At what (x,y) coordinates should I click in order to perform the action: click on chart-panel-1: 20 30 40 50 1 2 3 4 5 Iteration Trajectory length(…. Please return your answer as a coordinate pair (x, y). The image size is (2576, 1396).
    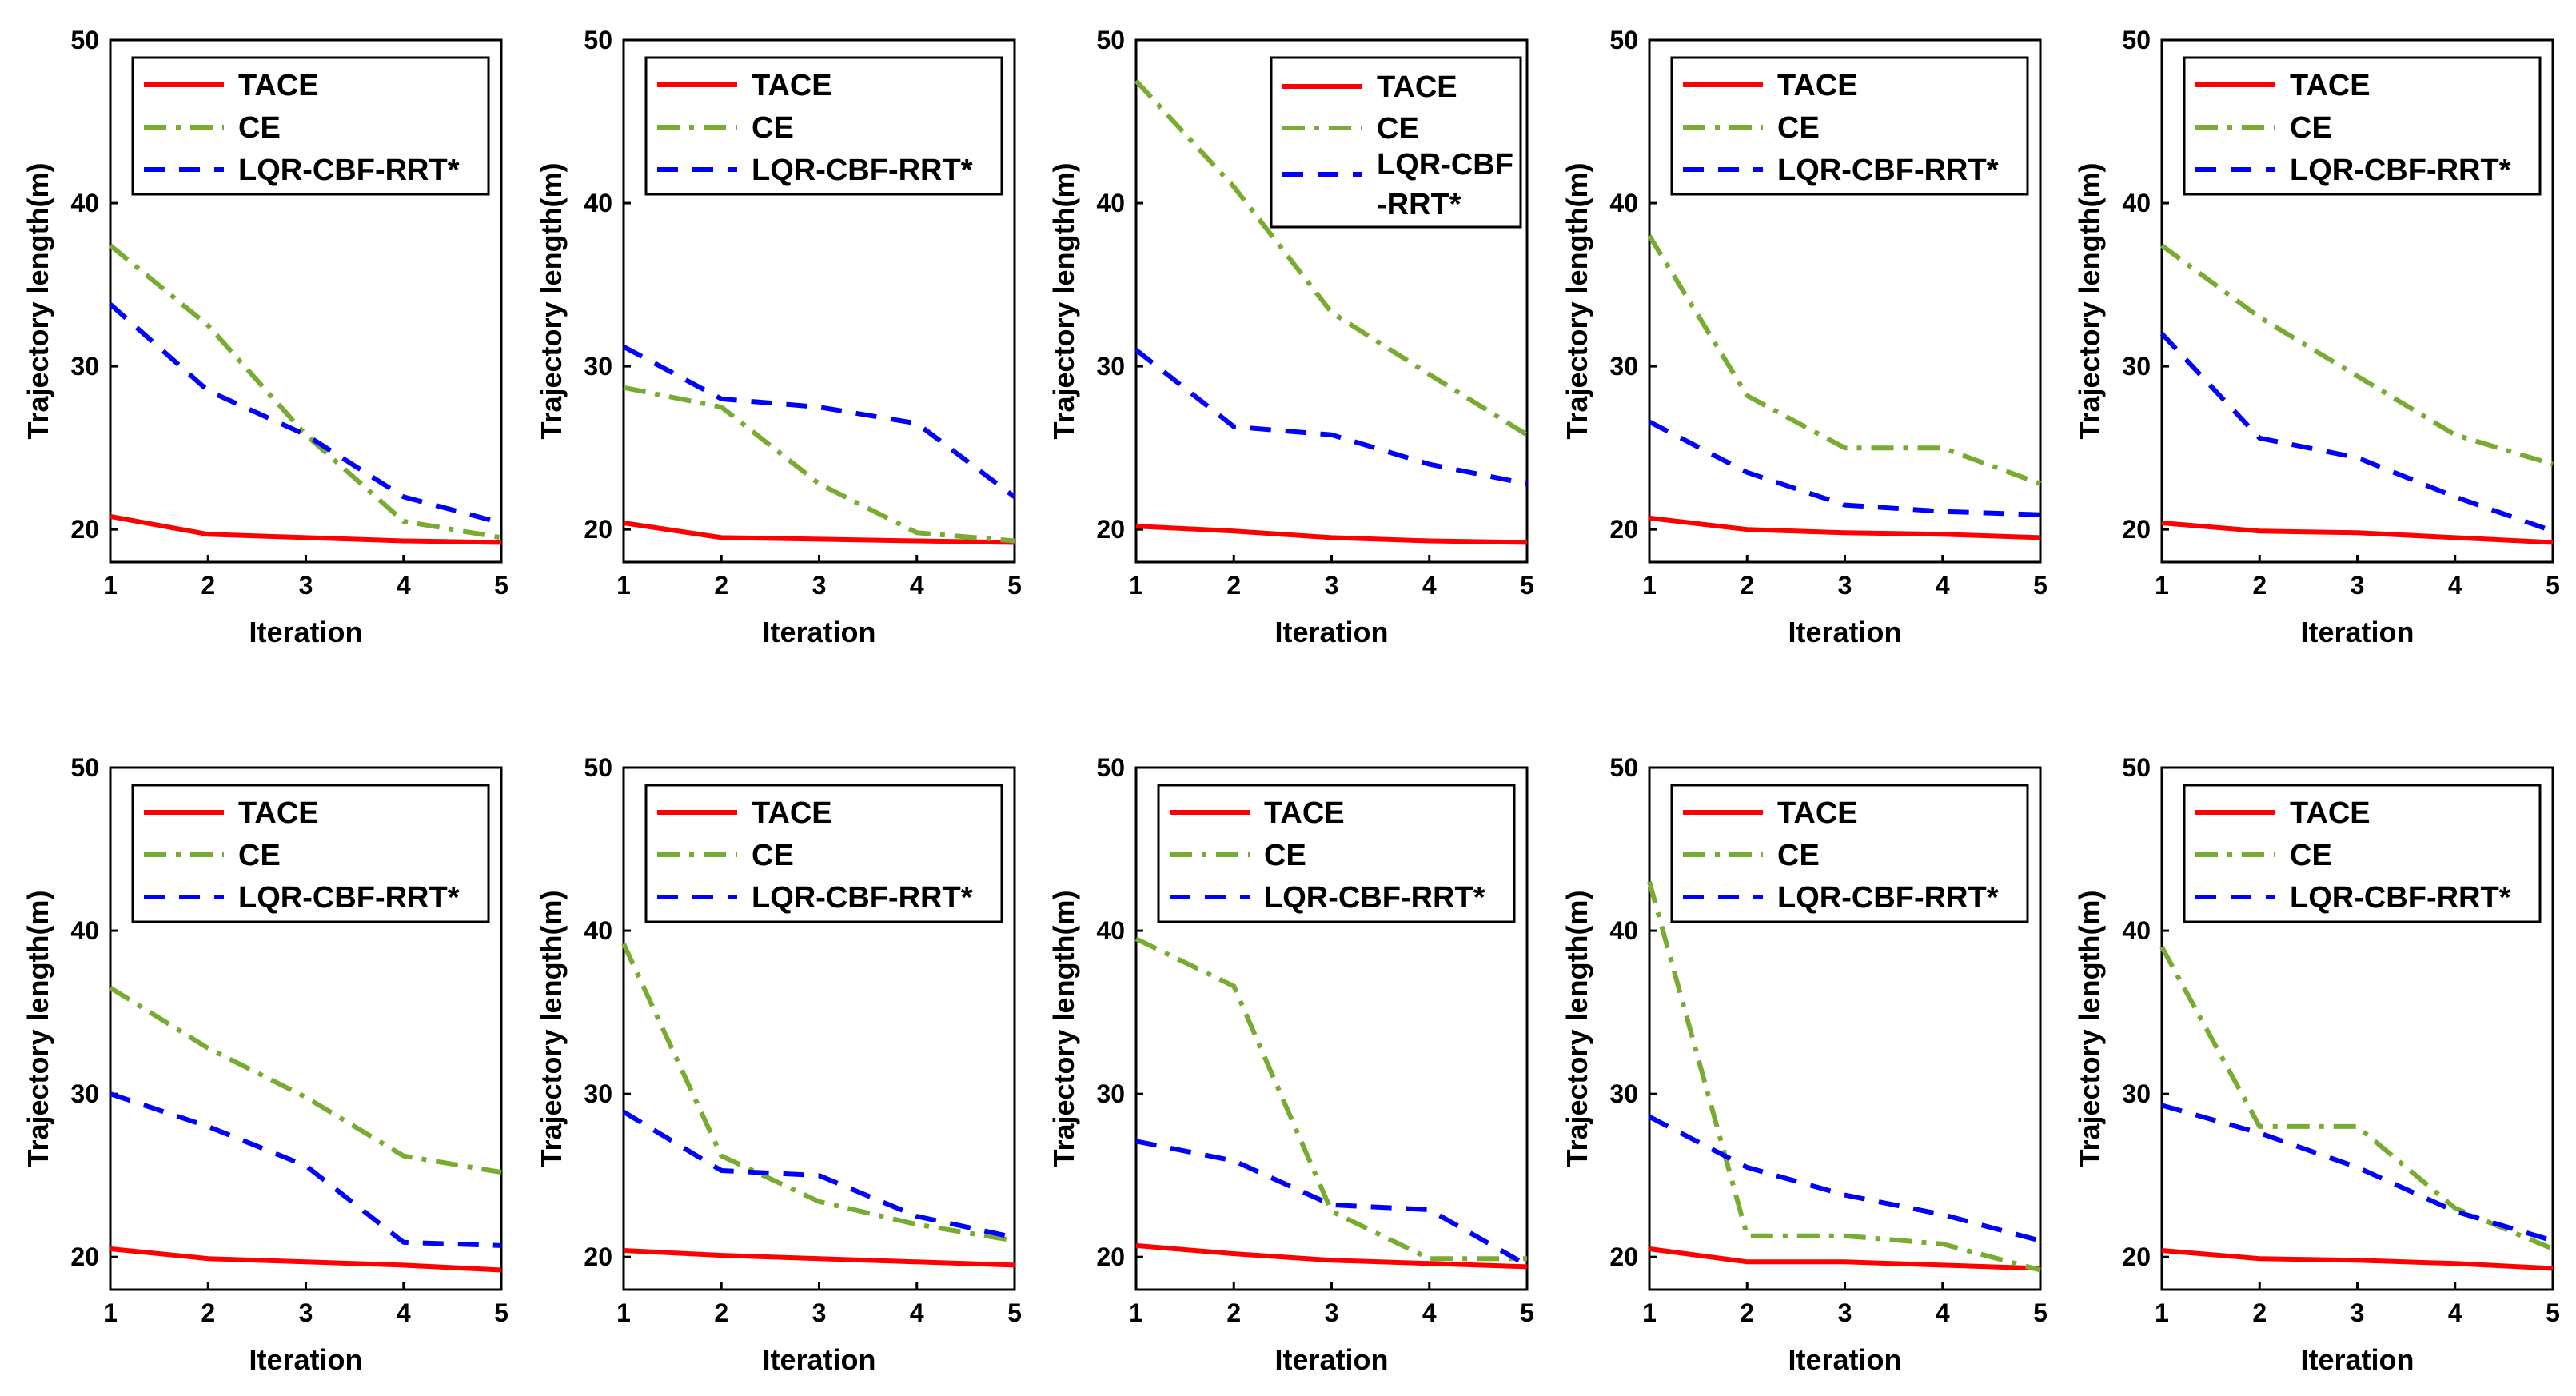
    Looking at the image, I should click on (265, 337).